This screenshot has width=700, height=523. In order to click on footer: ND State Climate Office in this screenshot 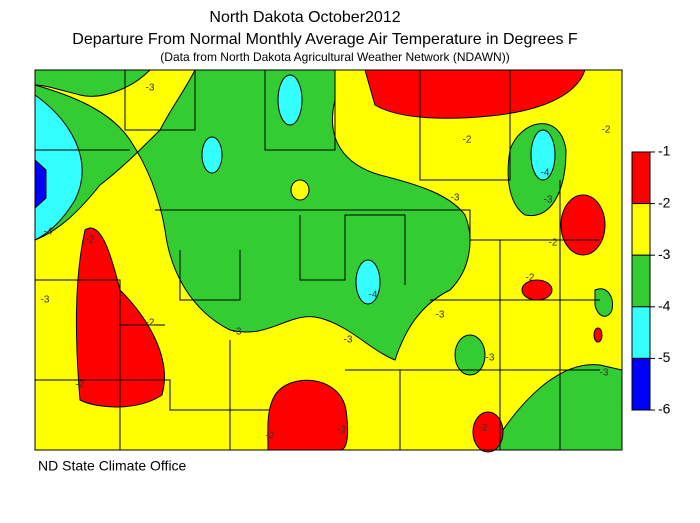, I will do `click(112, 466)`.